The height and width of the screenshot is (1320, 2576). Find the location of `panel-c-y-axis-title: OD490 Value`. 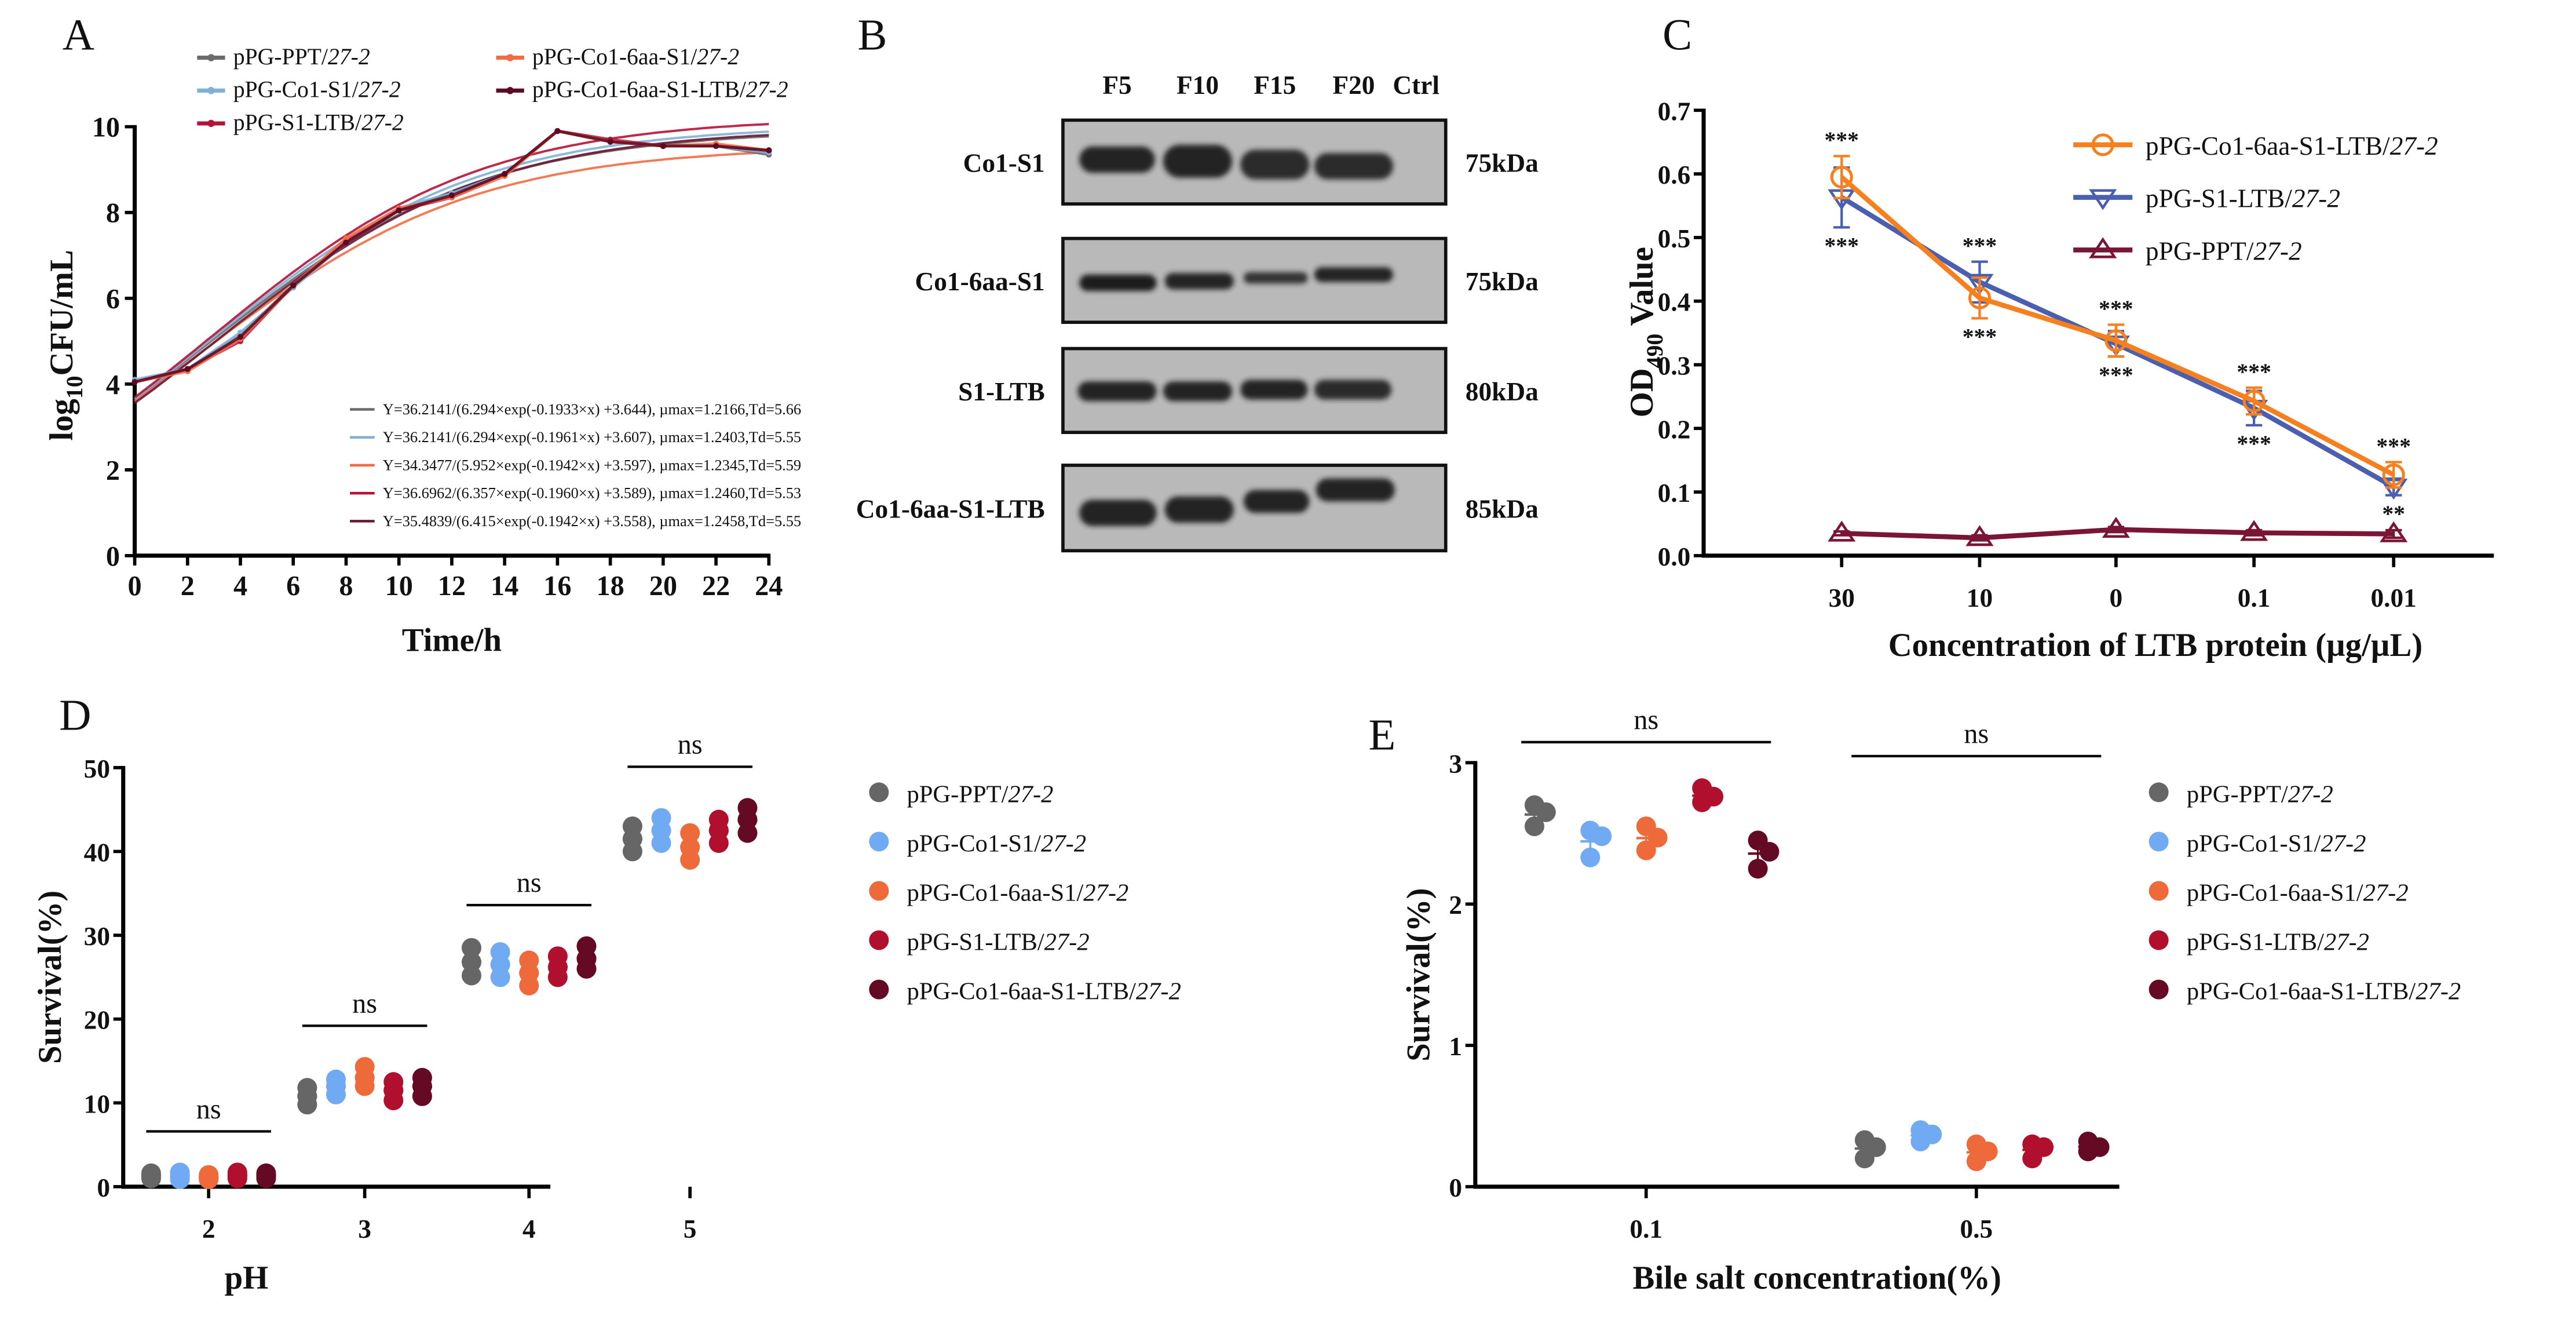

panel-c-y-axis-title: OD490 Value is located at coordinates (1646, 332).